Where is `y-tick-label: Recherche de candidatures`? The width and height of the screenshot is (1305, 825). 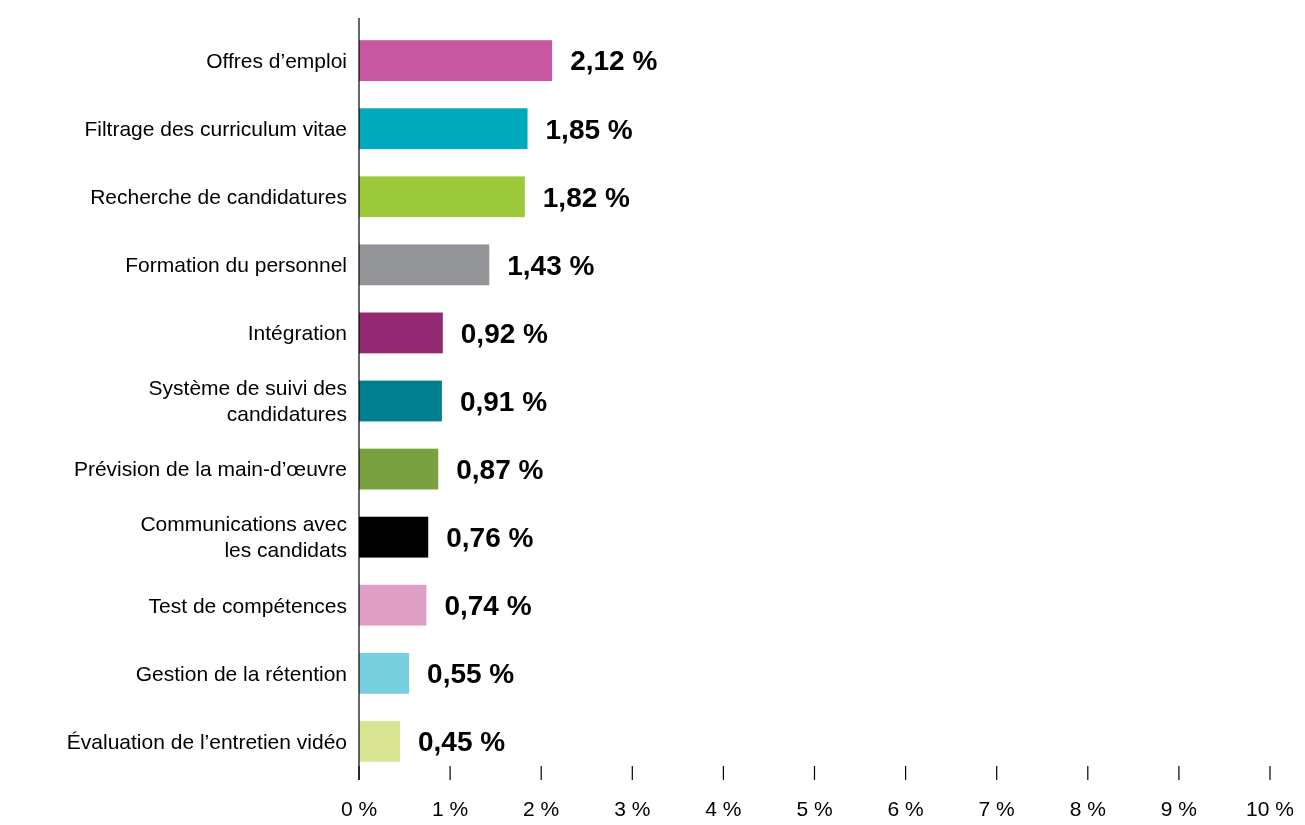 y-tick-label: Recherche de candidatures is located at coordinates (218, 197).